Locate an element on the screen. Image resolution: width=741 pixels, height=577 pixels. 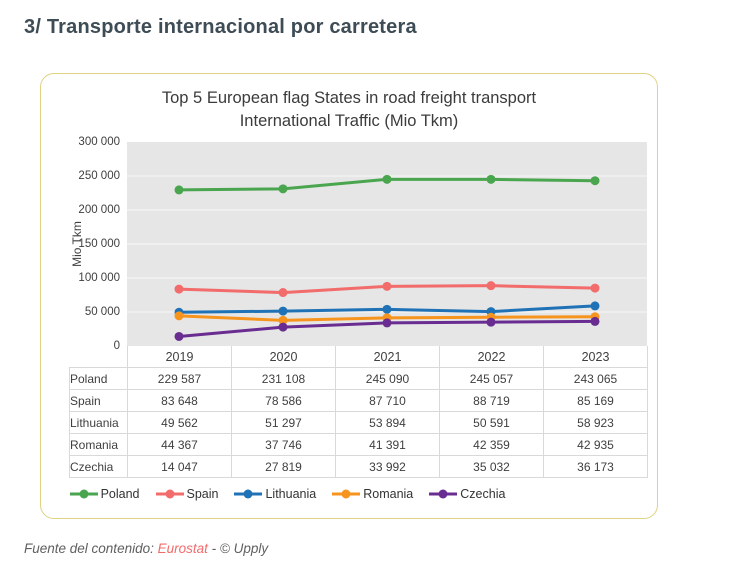
value-cell: 85 169 is located at coordinates (595, 401).